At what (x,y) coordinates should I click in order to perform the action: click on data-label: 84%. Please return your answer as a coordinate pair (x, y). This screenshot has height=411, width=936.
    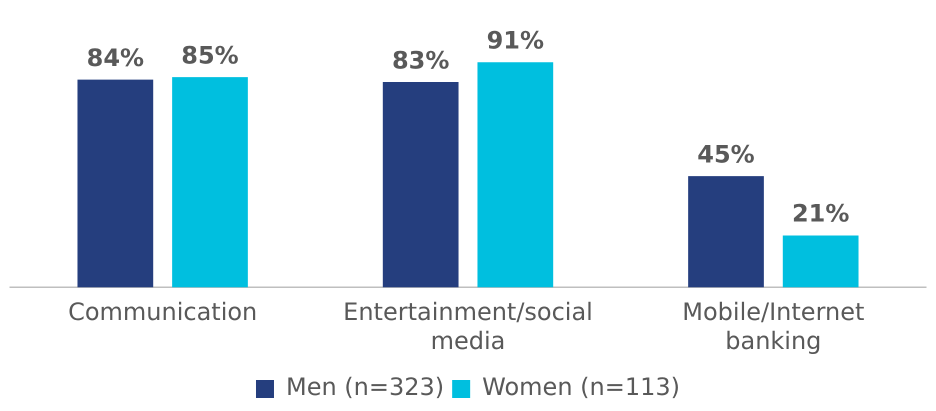
    Looking at the image, I should click on (115, 58).